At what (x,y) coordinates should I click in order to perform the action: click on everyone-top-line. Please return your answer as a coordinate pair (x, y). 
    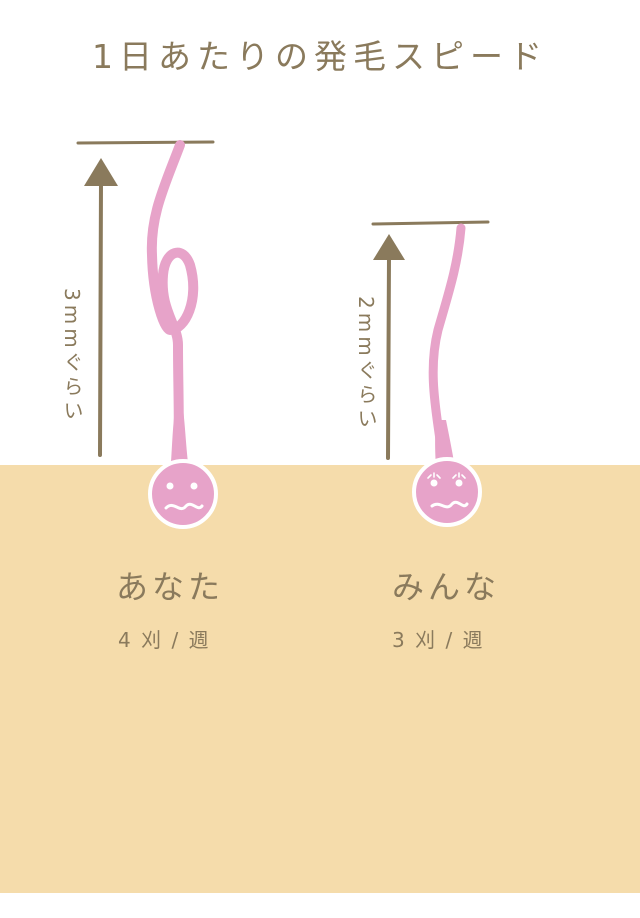
    Looking at the image, I should click on (430, 223).